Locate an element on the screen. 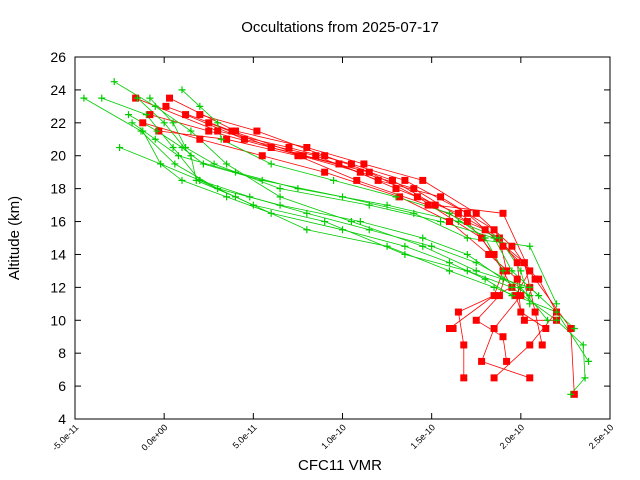 The image size is (640, 480). x-tick-label: 2.5e-10 is located at coordinates (601, 436).